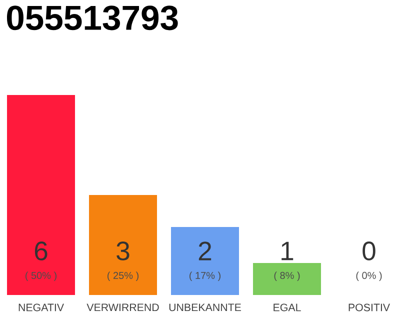 Image resolution: width=410 pixels, height=320 pixels. What do you see at coordinates (123, 251) in the screenshot?
I see `annotation: 3` at bounding box center [123, 251].